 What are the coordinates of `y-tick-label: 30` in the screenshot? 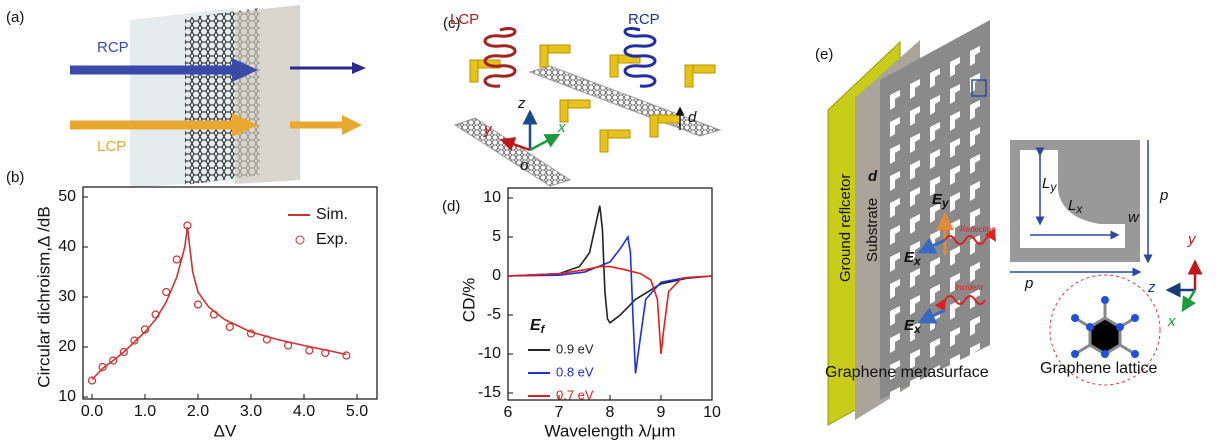 It's located at (67, 296).